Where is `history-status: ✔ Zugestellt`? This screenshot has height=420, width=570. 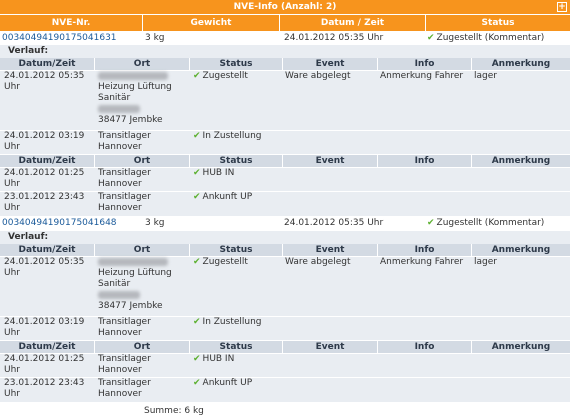 history-status: ✔ Zugestellt is located at coordinates (238, 262).